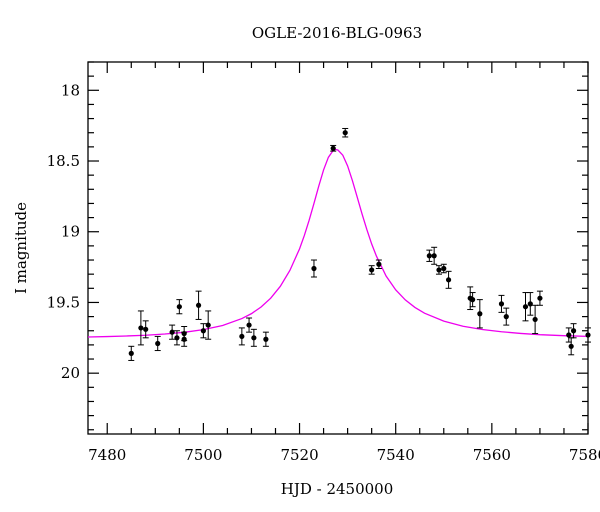 The height and width of the screenshot is (512, 600). I want to click on x-tick-label: 7560, so click(492, 455).